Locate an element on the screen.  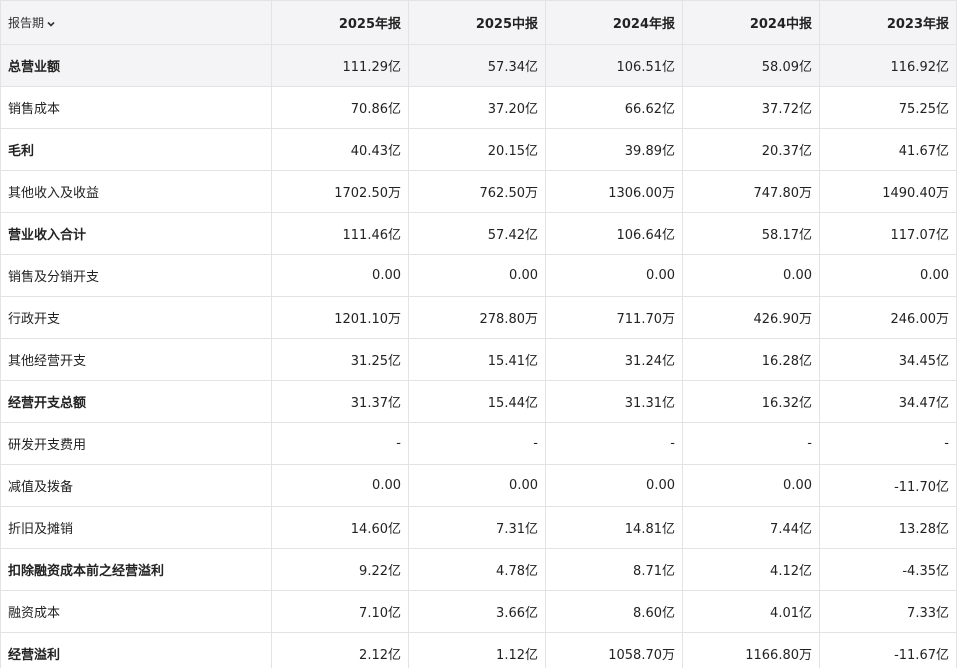
cell-value: 4.01亿 is located at coordinates (751, 611).